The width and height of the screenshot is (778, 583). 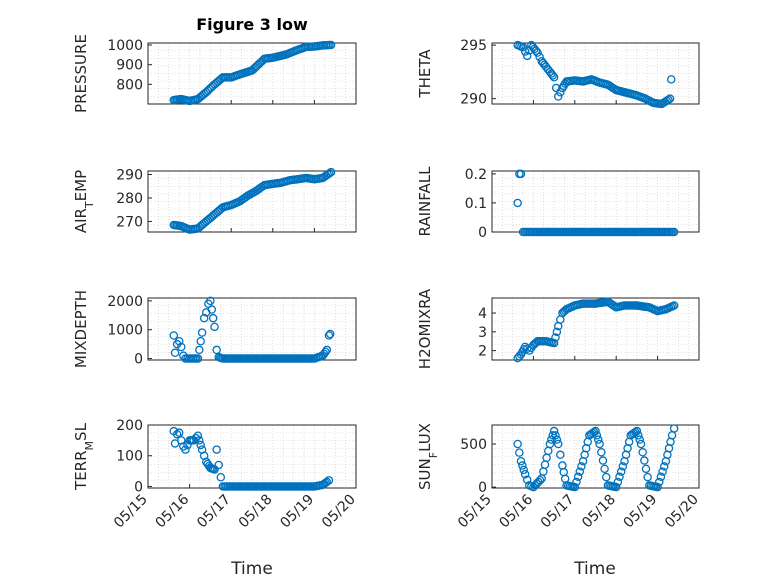 I want to click on y-tick-label: 0.2, so click(x=476, y=175).